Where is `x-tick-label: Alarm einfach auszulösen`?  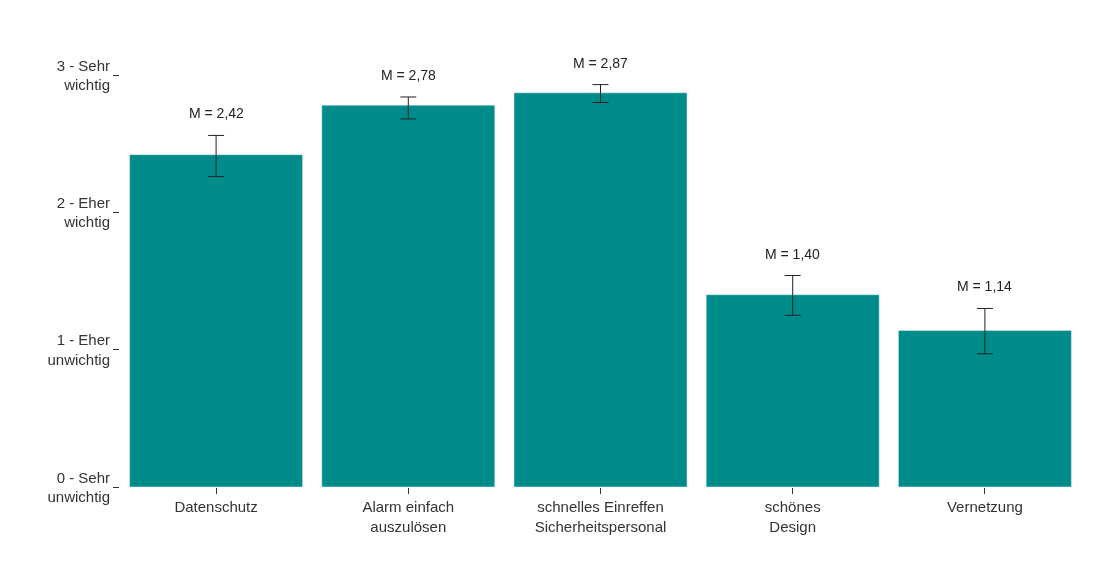
x-tick-label: Alarm einfach auszulösen is located at coordinates (408, 516).